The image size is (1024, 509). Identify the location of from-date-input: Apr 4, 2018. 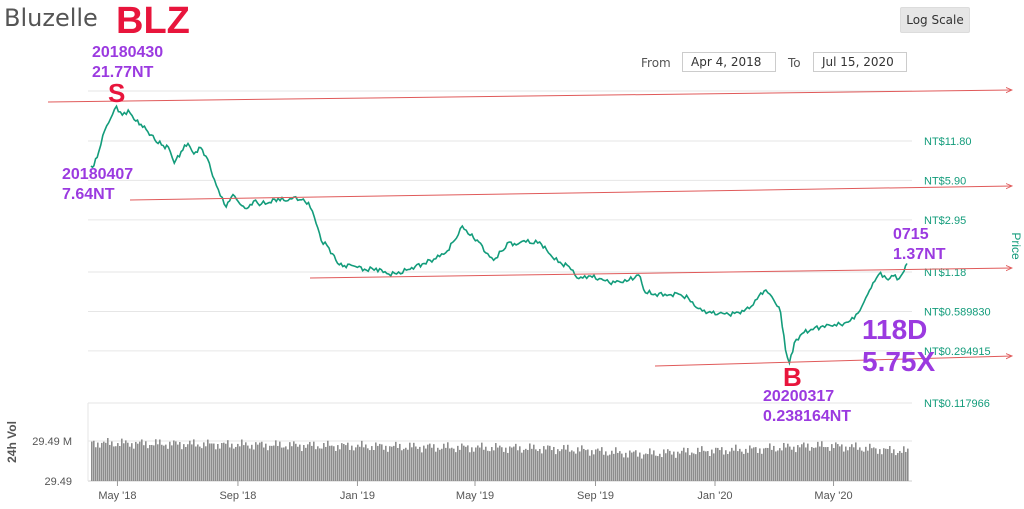
(729, 62).